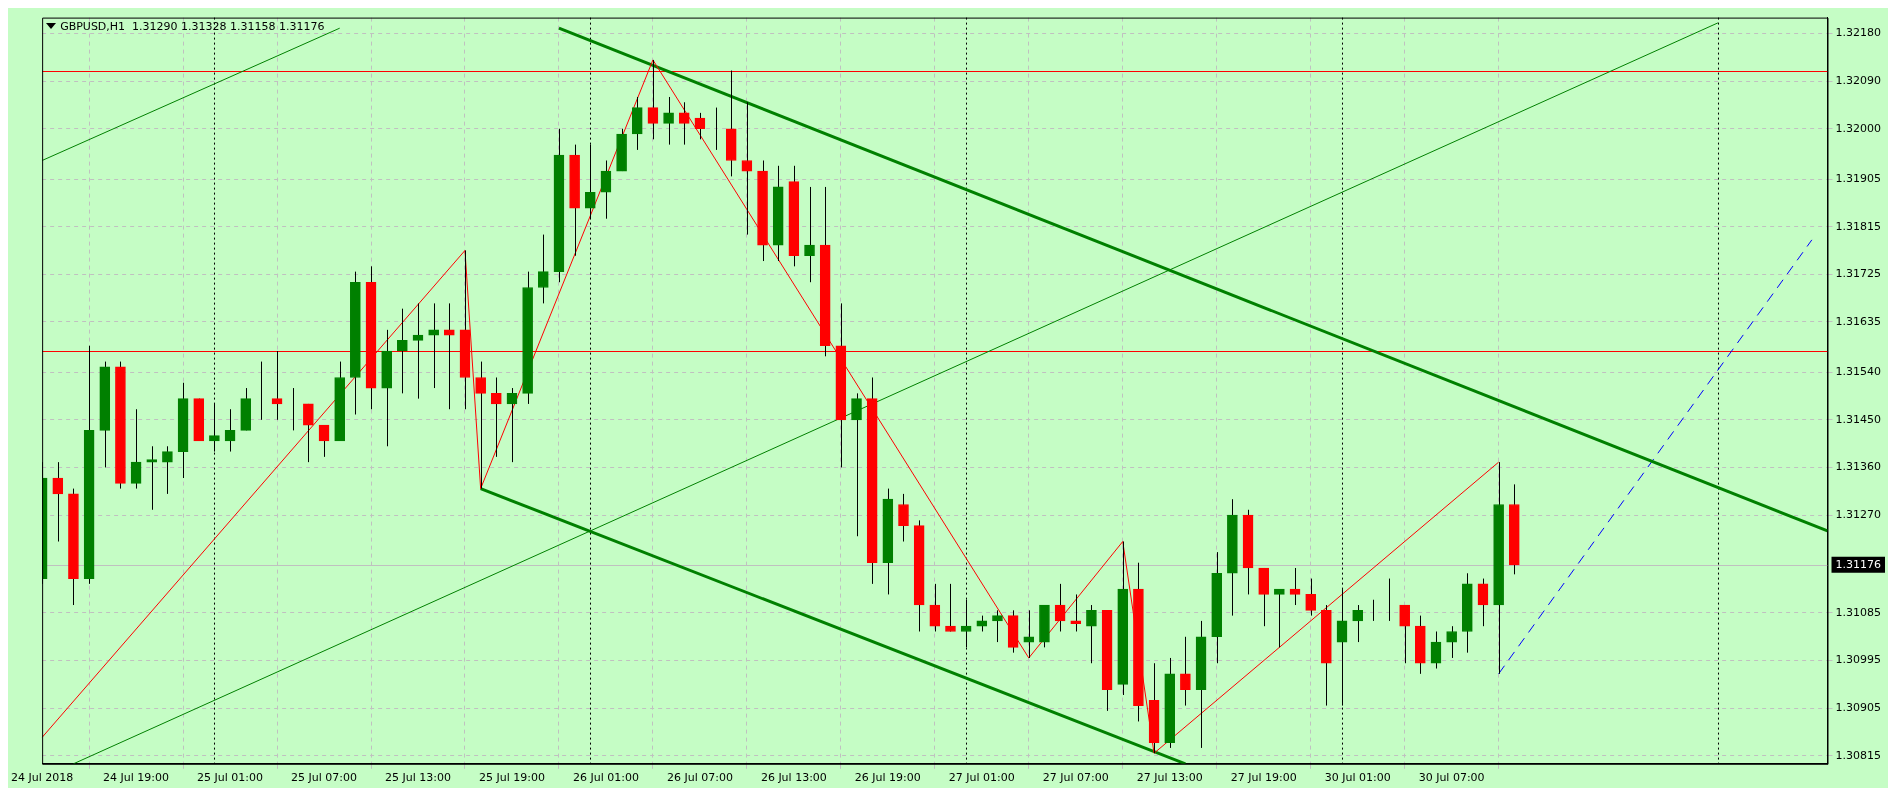 This screenshot has height=798, width=1898. Describe the element at coordinates (1451, 778) in the screenshot. I see `x-tick-label: 30 Jul 07:00` at that location.